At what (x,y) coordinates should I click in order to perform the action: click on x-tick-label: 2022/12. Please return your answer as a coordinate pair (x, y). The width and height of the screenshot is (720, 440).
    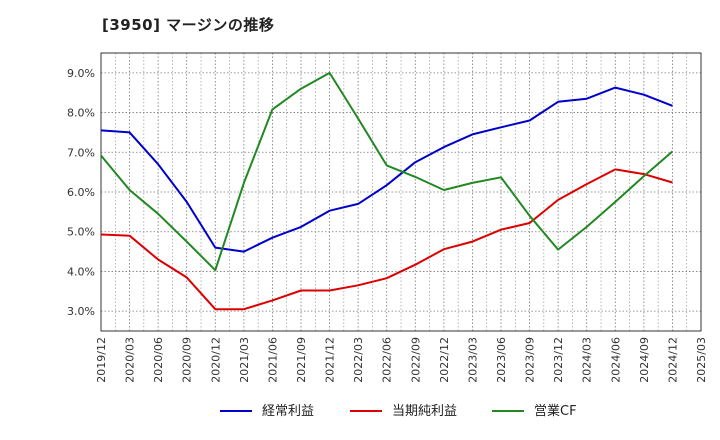
    Looking at the image, I should click on (444, 360).